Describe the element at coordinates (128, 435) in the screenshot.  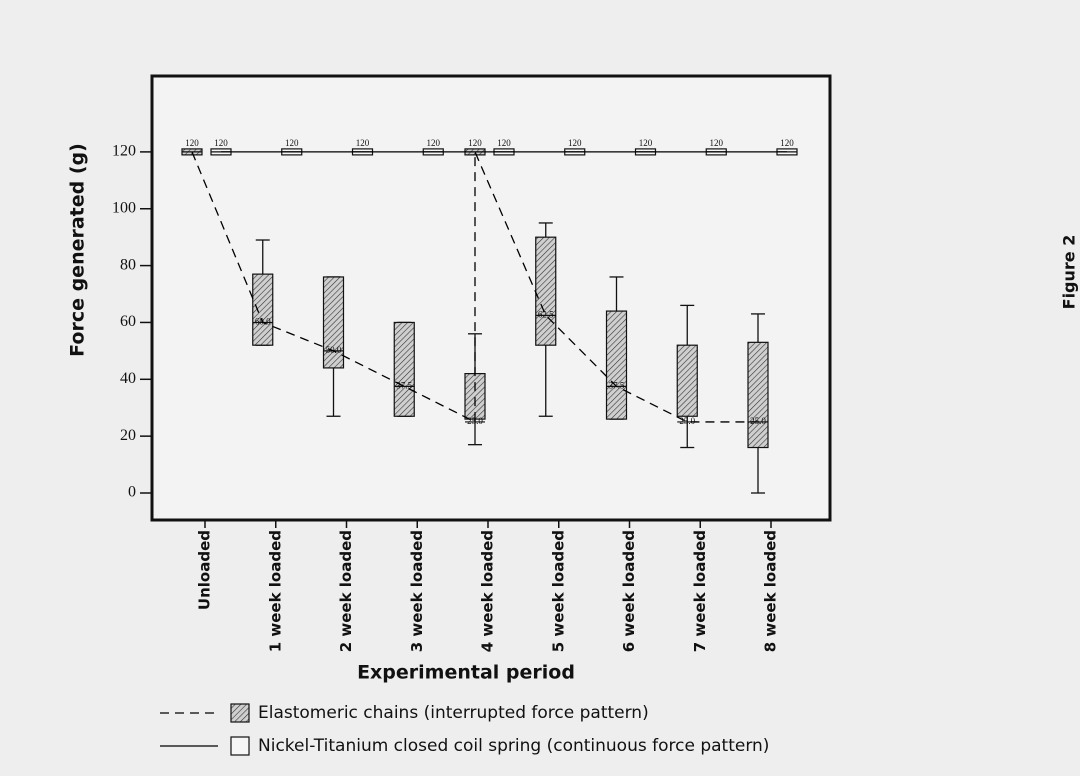
I see `y-tick-label: 20` at that location.